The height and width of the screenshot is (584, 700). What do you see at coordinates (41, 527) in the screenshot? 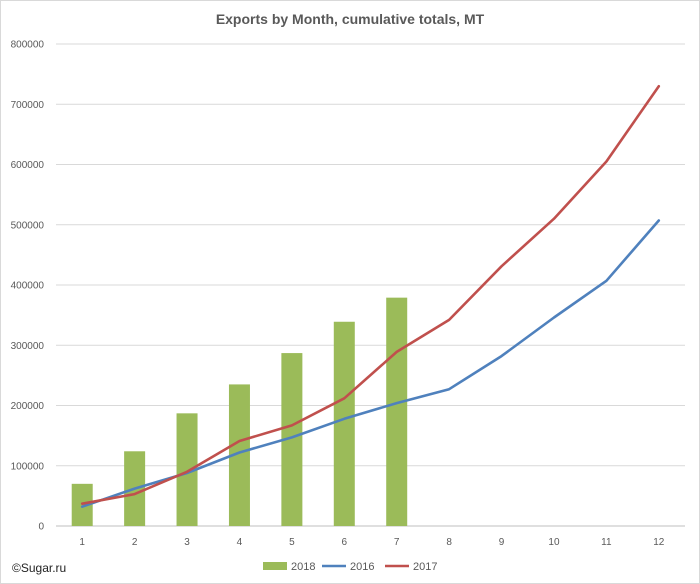
I see `y-tick-label: 0` at bounding box center [41, 527].